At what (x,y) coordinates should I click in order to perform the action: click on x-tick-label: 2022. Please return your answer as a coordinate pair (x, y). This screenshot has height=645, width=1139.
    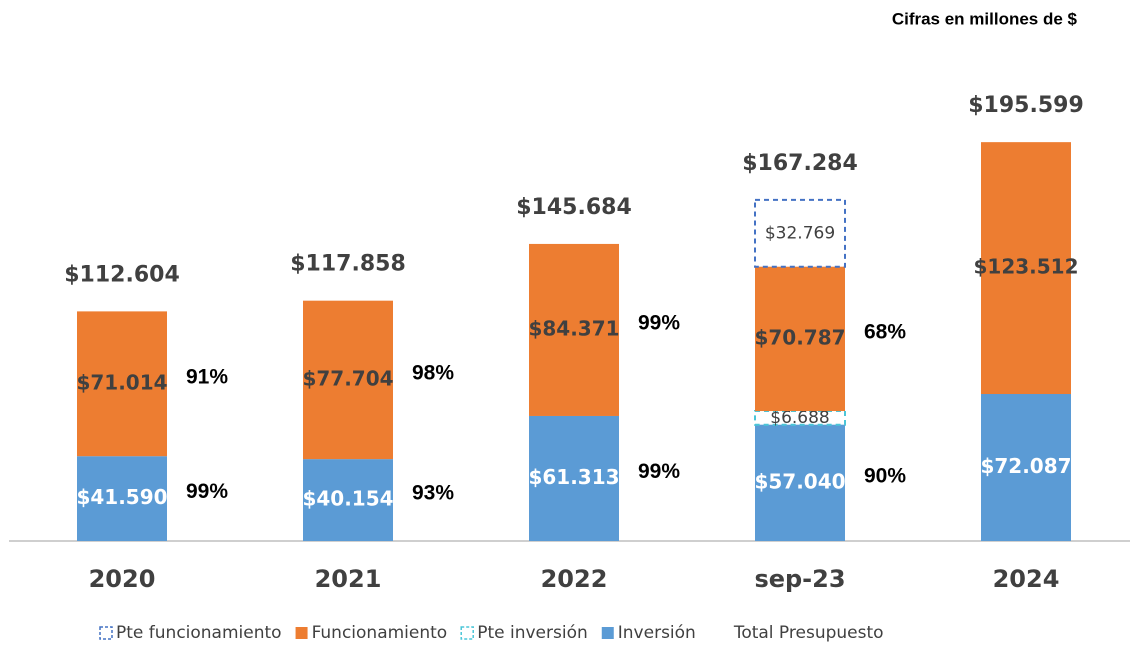
    Looking at the image, I should click on (574, 579).